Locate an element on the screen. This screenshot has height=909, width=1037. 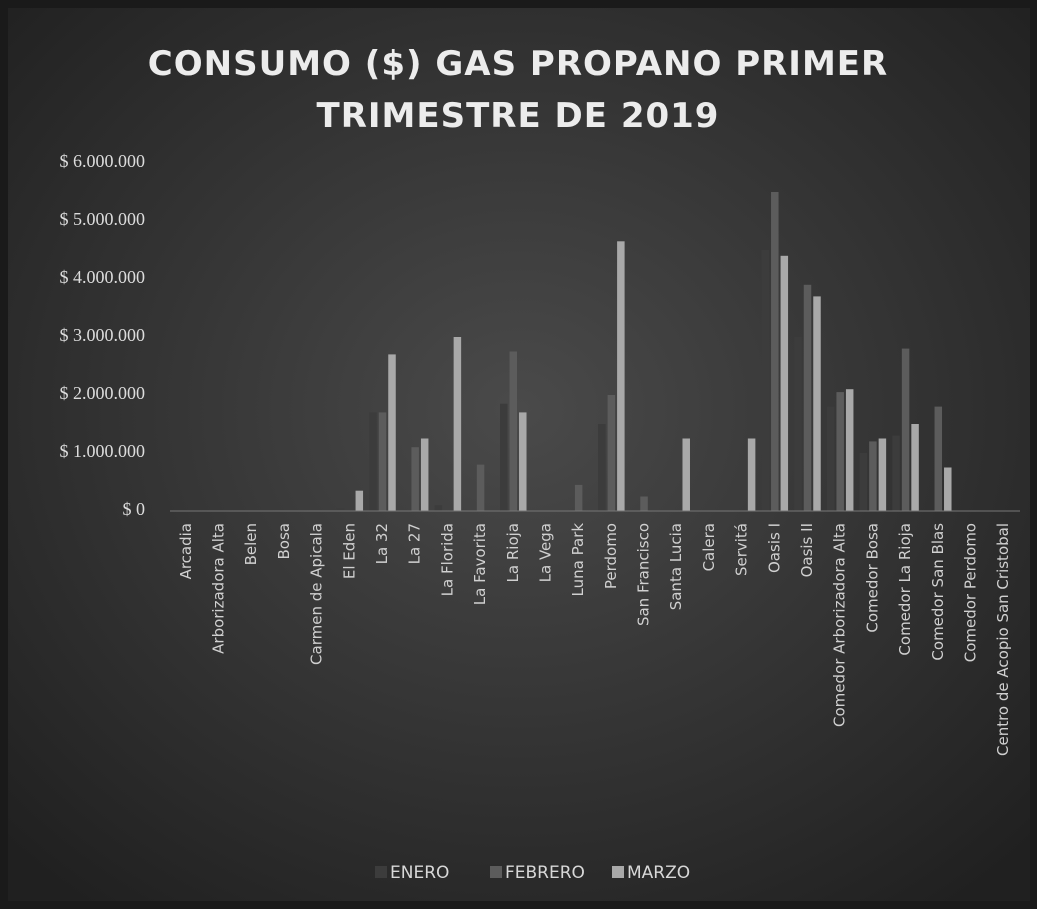
x-tick-label: La 27 is located at coordinates (415, 543).